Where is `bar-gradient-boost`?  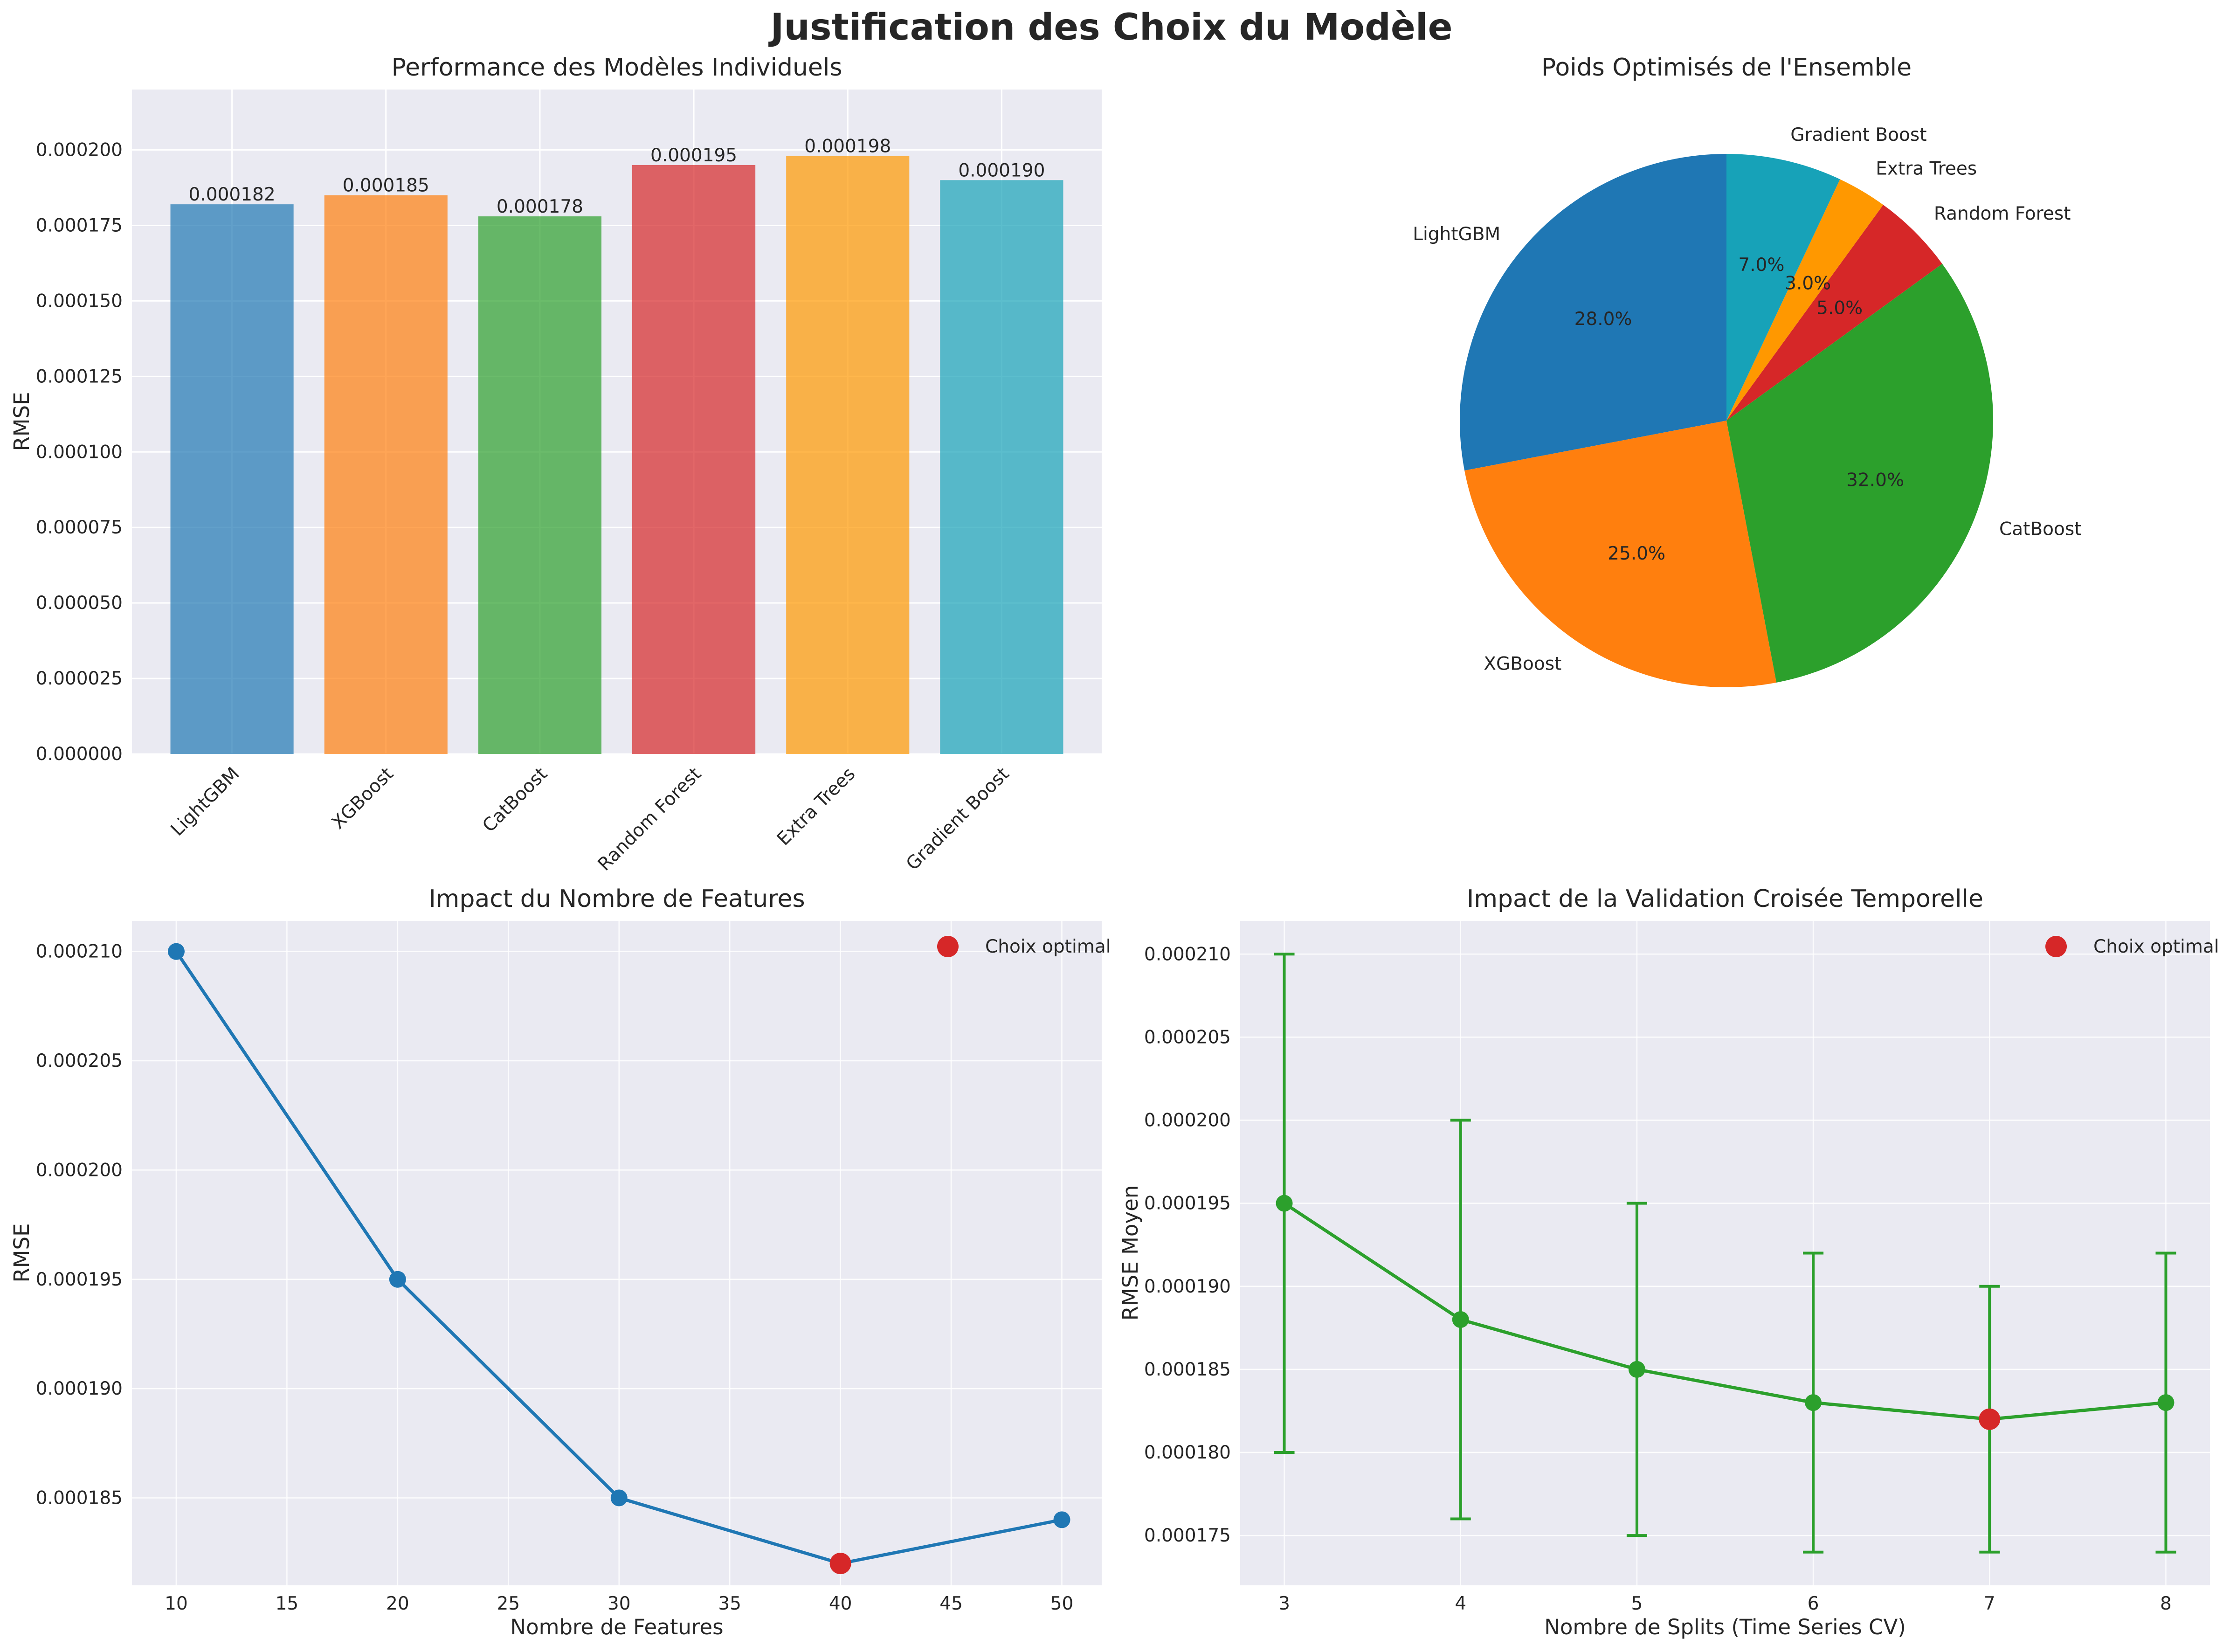
bar-gradient-boost is located at coordinates (1001, 467).